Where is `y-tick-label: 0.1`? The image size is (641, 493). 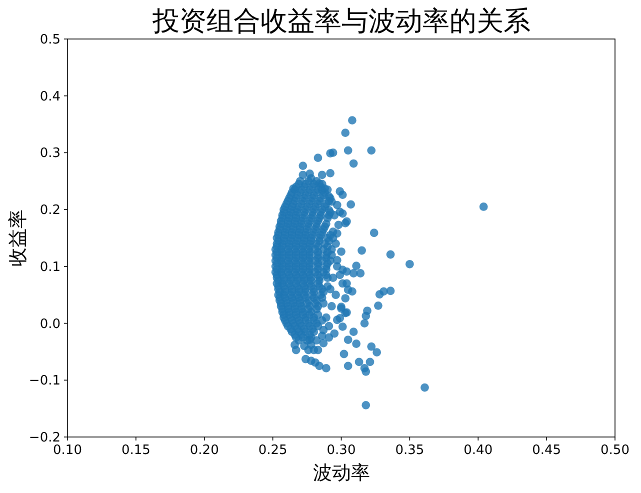 y-tick-label: 0.1 is located at coordinates (50, 267).